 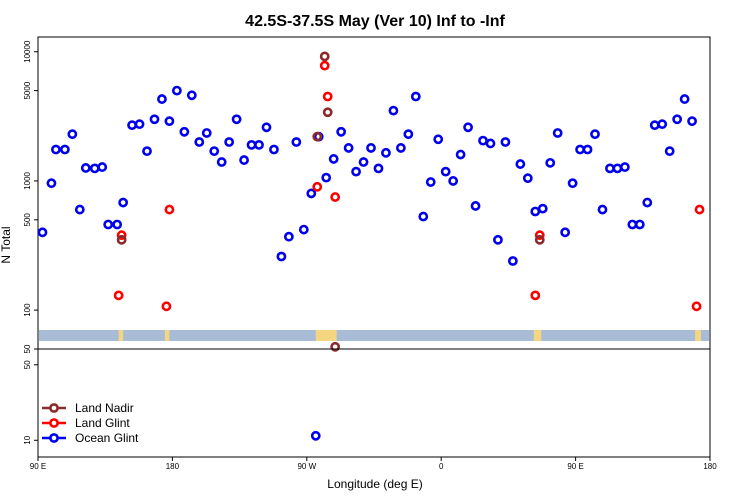 What do you see at coordinates (27, 220) in the screenshot?
I see `y-tick-label: 500` at bounding box center [27, 220].